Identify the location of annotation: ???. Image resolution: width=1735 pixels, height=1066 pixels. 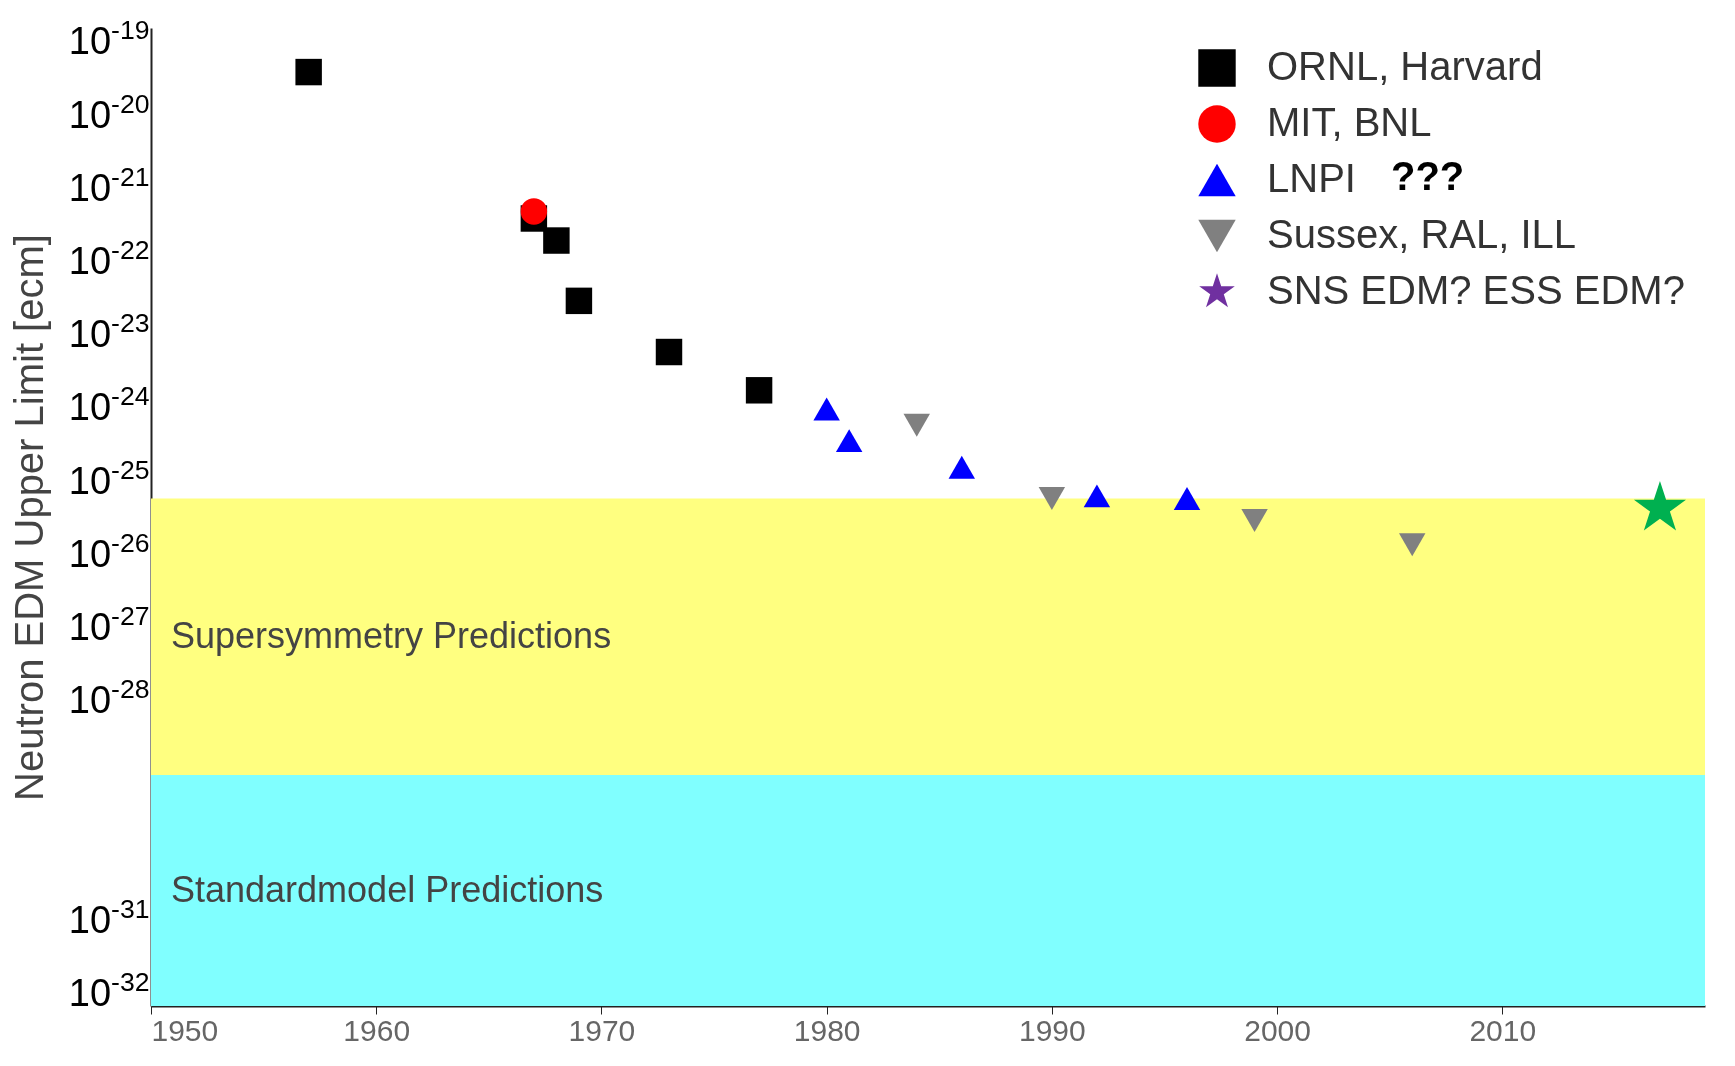
(1428, 176).